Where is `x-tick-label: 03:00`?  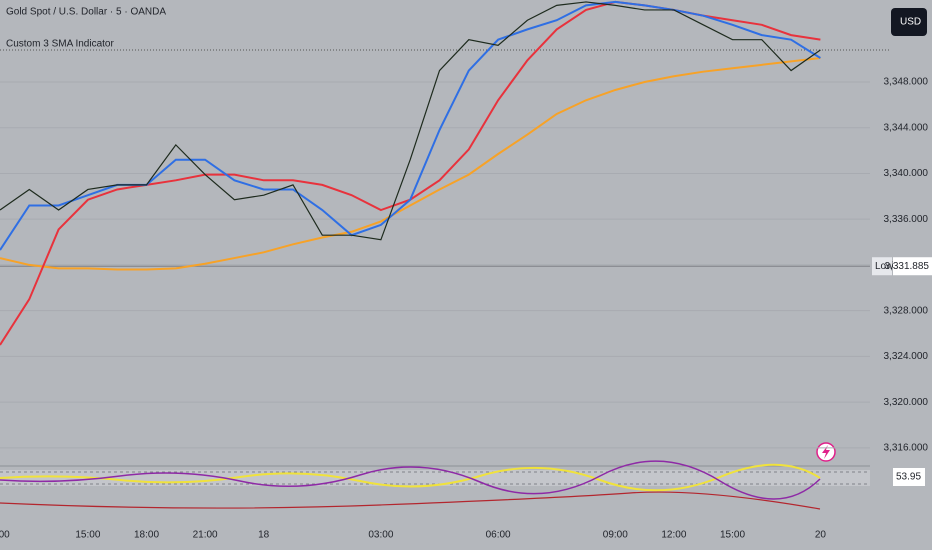 x-tick-label: 03:00 is located at coordinates (380, 535).